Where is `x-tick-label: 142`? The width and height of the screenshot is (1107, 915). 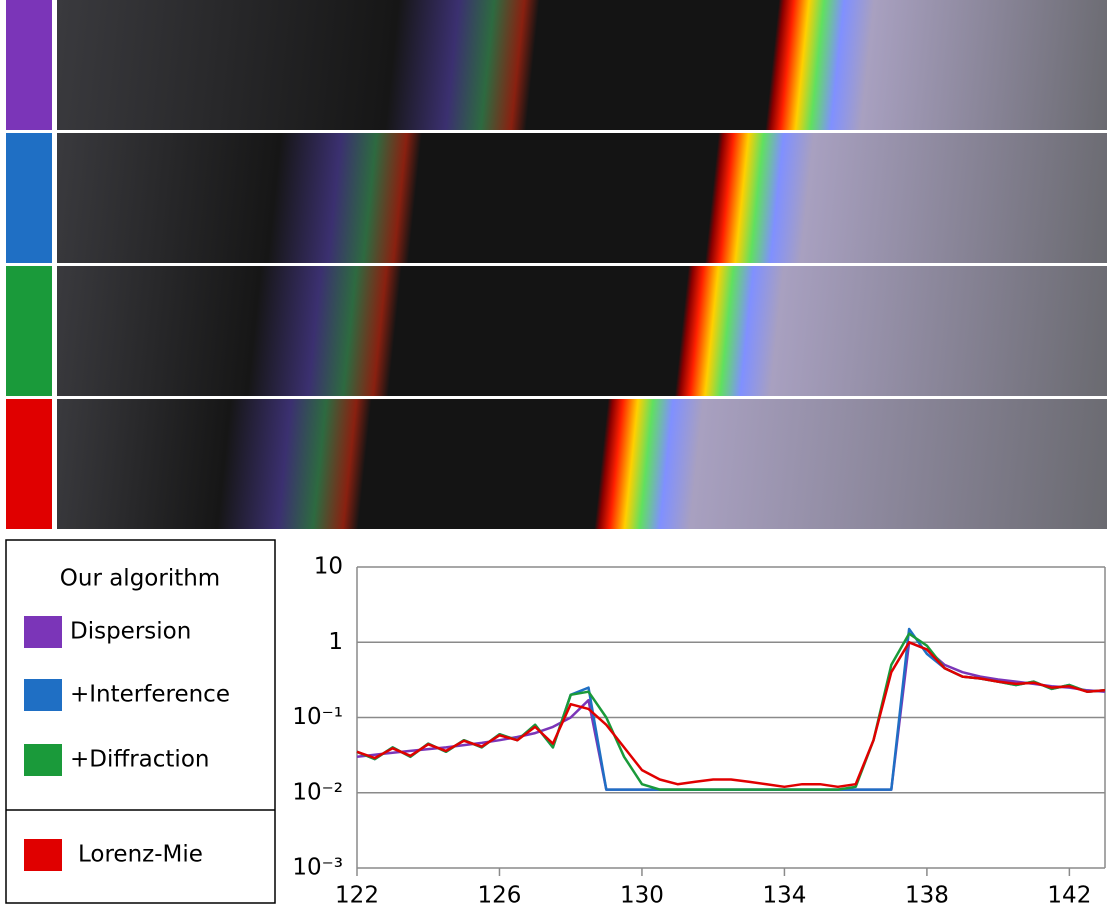
x-tick-label: 142 is located at coordinates (1069, 896).